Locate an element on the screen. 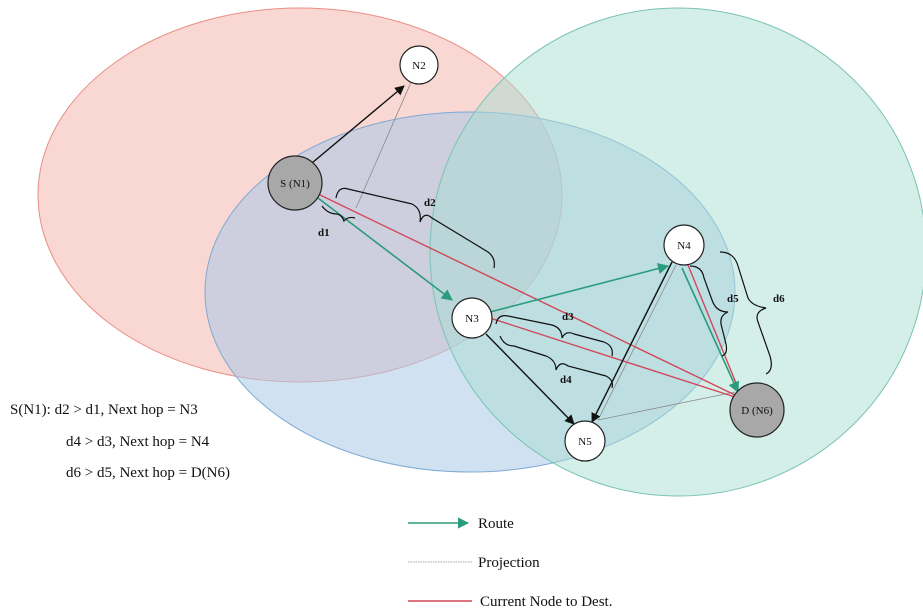  brace-d6 is located at coordinates (745, 313).